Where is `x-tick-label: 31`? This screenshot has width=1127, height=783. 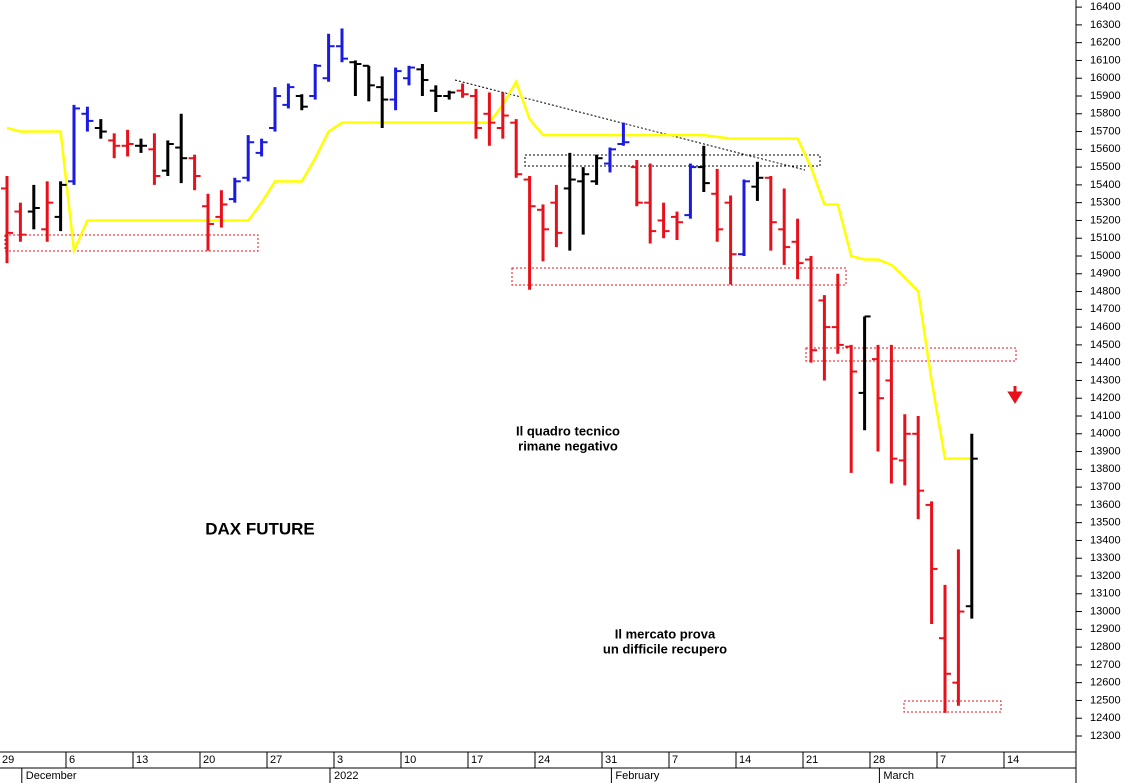 x-tick-label: 31 is located at coordinates (611, 760).